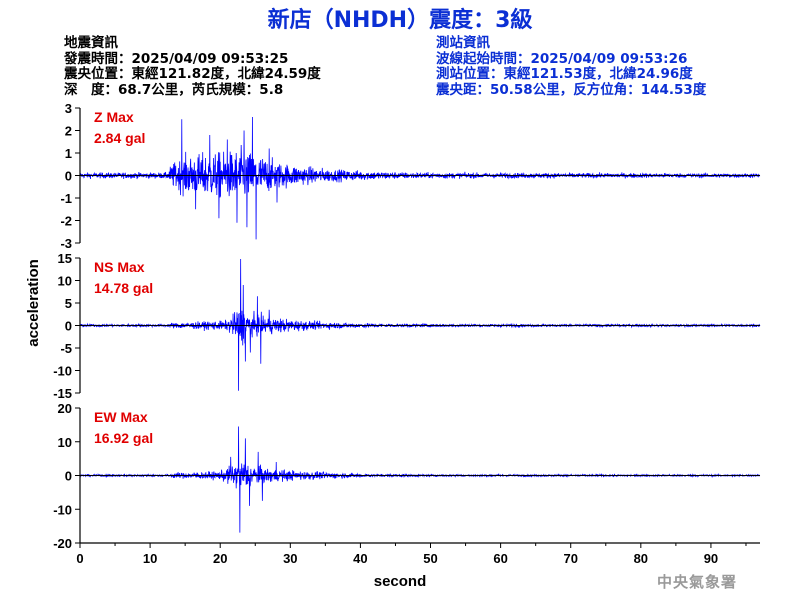  What do you see at coordinates (697, 582) in the screenshot?
I see `agency-name: 中央氣象署` at bounding box center [697, 582].